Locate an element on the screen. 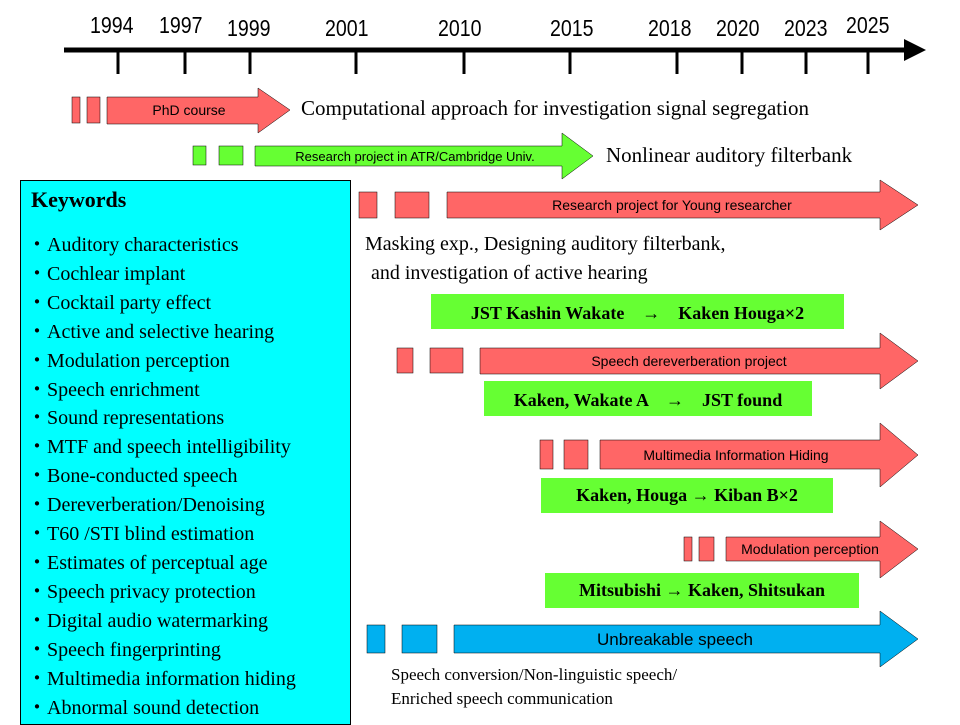 This screenshot has width=960, height=725. young-arrow: Research project for Young researcher is located at coordinates (638, 205).